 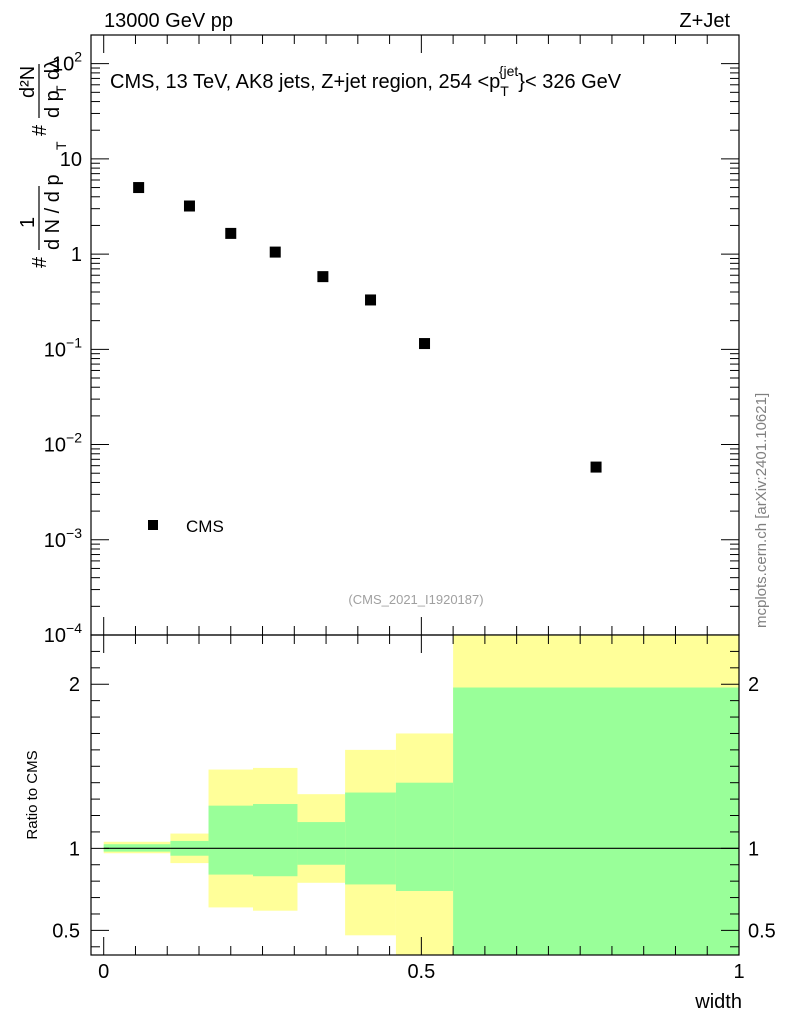 I want to click on legend-marker, so click(x=153, y=525).